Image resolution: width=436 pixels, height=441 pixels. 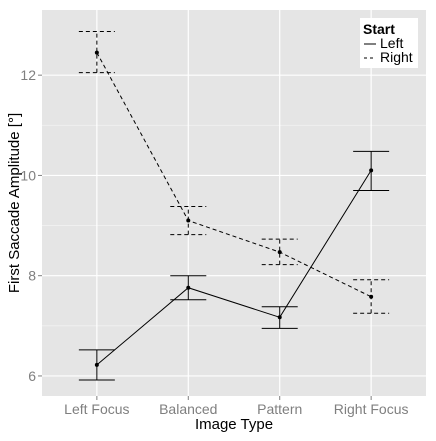 I want to click on x-tick-label: Right Focus, so click(x=371, y=409).